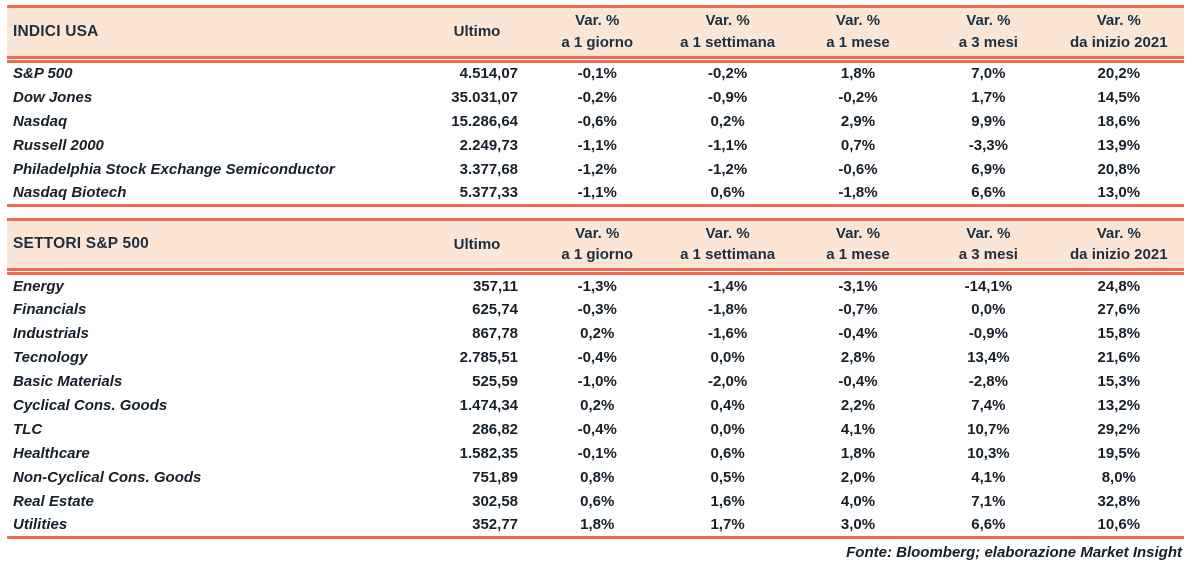 The image size is (1191, 587). Describe the element at coordinates (727, 405) in the screenshot. I see `var-value-cell: 0,4%` at that location.